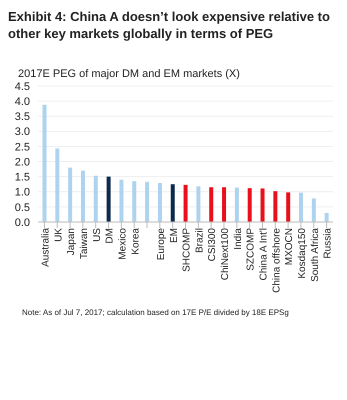  I want to click on y-tick-label: 3.5, so click(22, 117).